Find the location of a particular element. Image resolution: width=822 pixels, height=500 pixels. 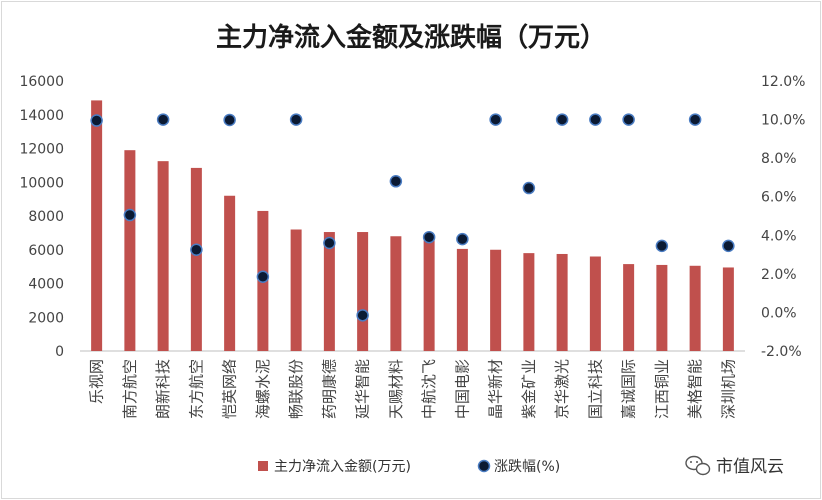

left-axis: 0 2000 4000 6000 8000 10000 12000 14000 16000 is located at coordinates (41, 217).